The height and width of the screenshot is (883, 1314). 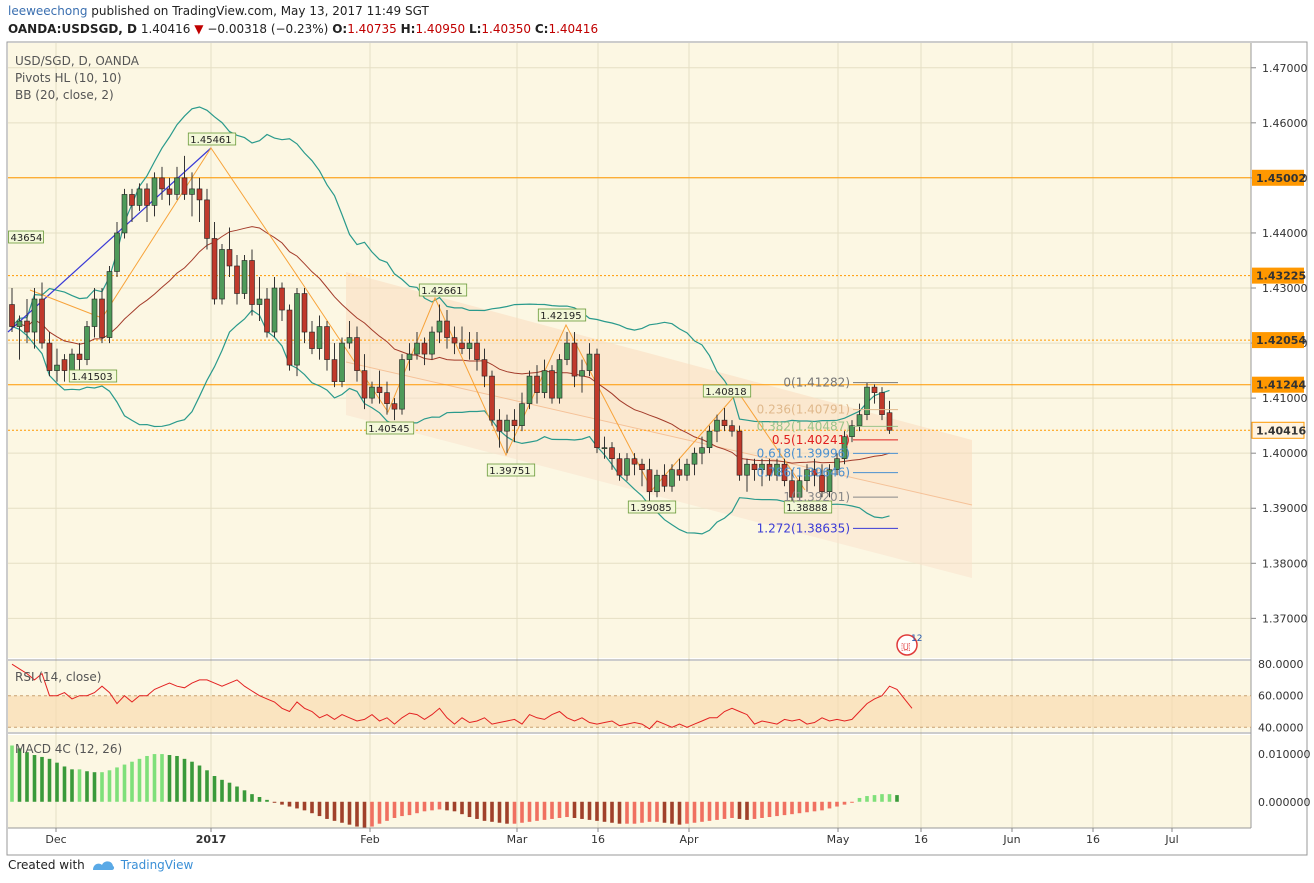 I want to click on pivot-label: 1.39085, so click(x=650, y=508).